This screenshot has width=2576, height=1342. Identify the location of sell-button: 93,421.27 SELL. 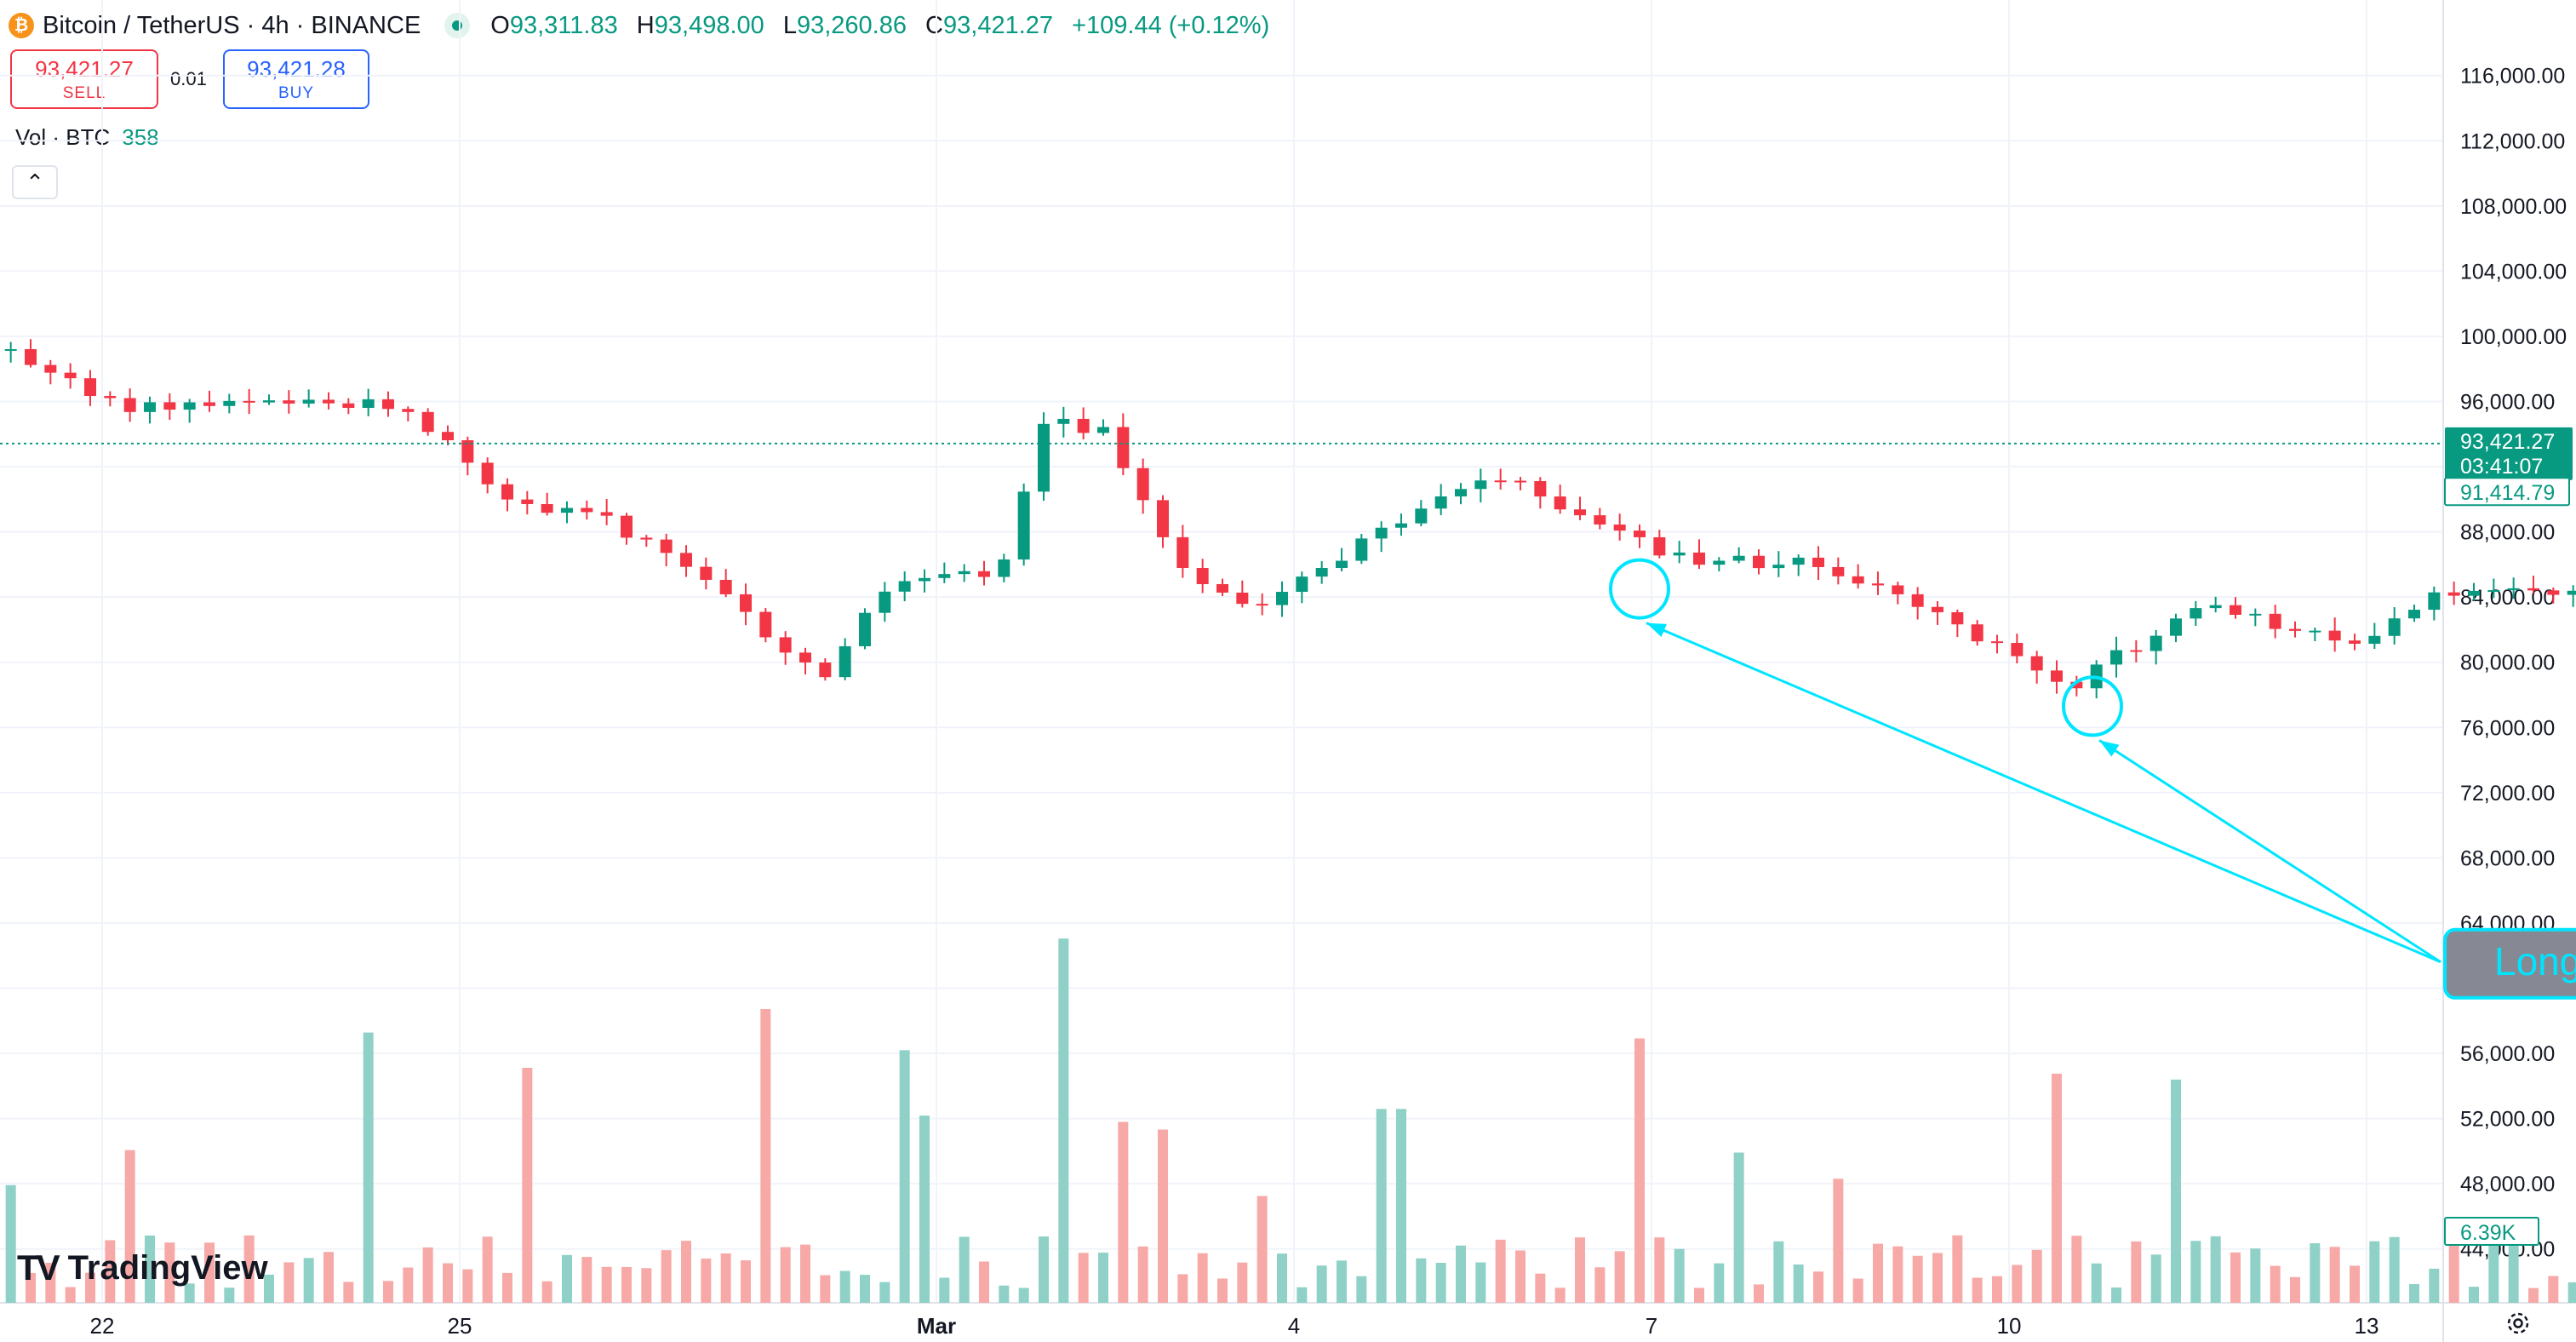
(84, 79).